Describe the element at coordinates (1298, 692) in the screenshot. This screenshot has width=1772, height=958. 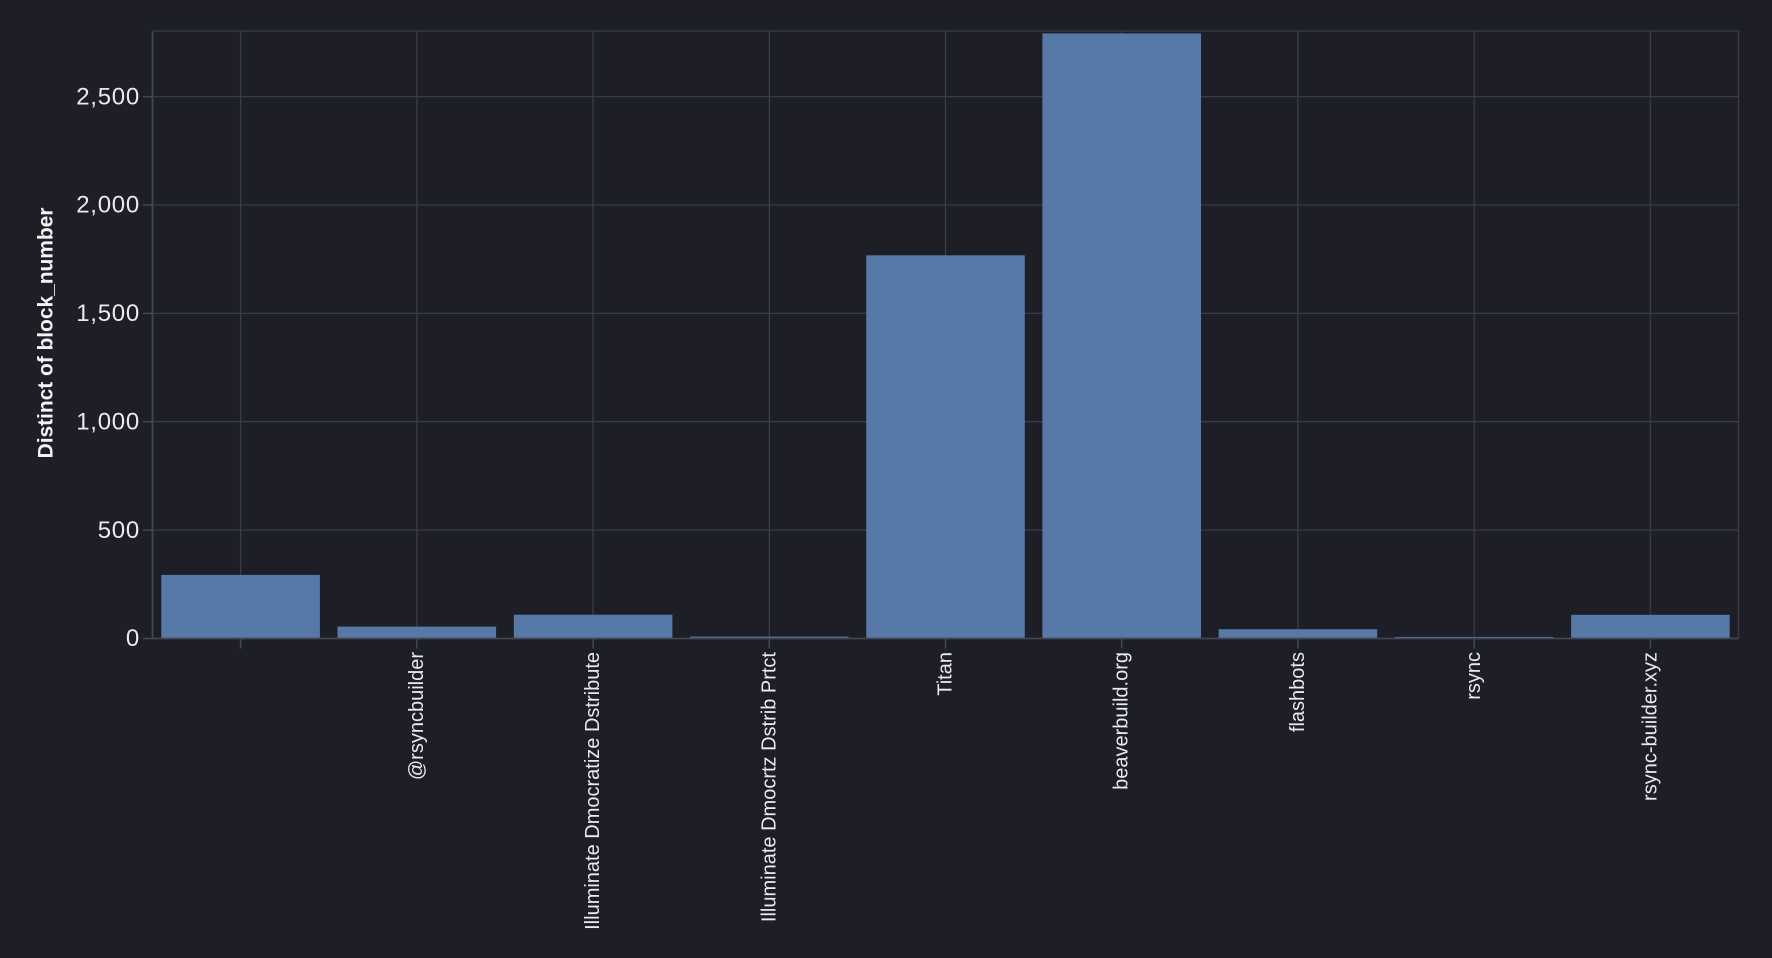
I see `svg-text: flashbots` at that location.